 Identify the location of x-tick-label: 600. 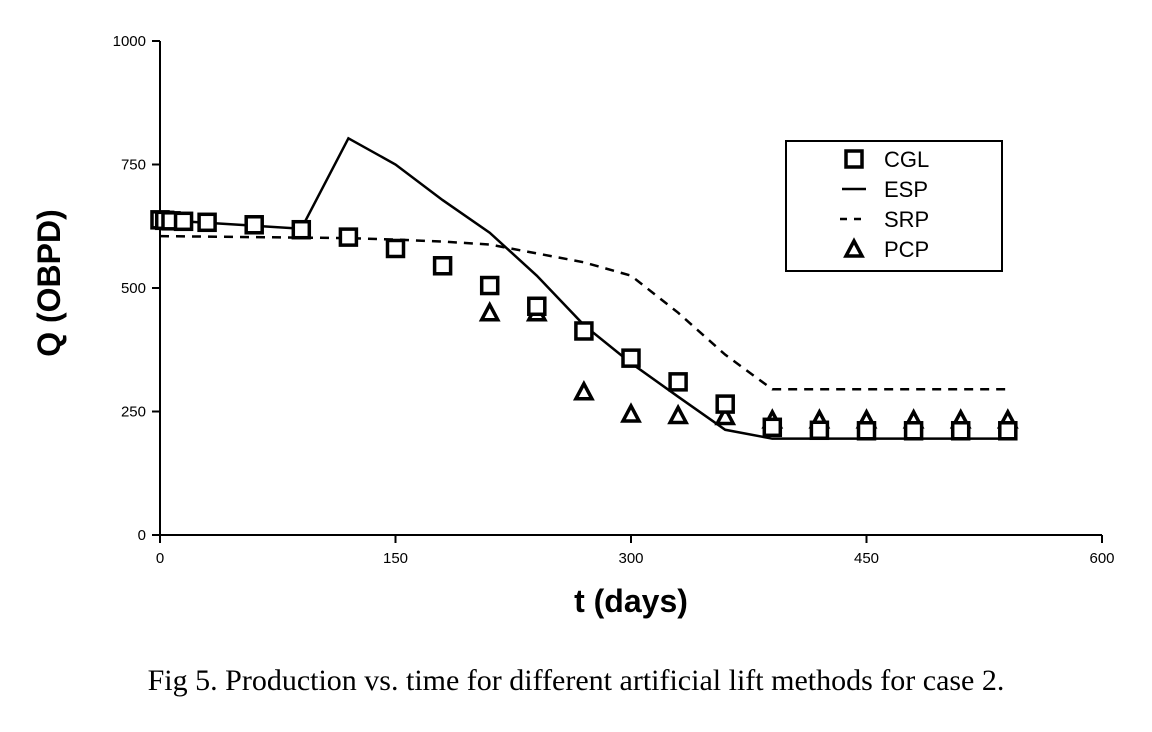
(1101, 558).